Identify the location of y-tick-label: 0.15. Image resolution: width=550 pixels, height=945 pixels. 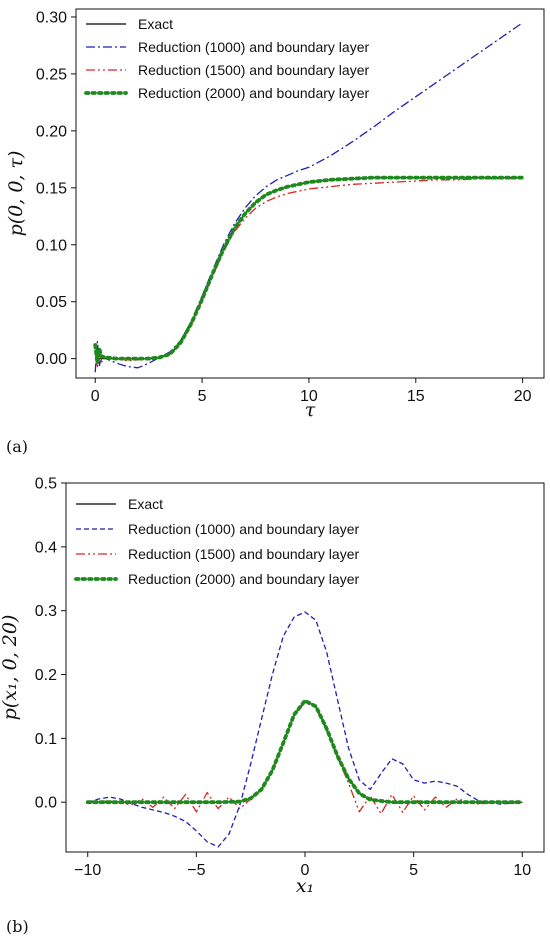
(51, 188).